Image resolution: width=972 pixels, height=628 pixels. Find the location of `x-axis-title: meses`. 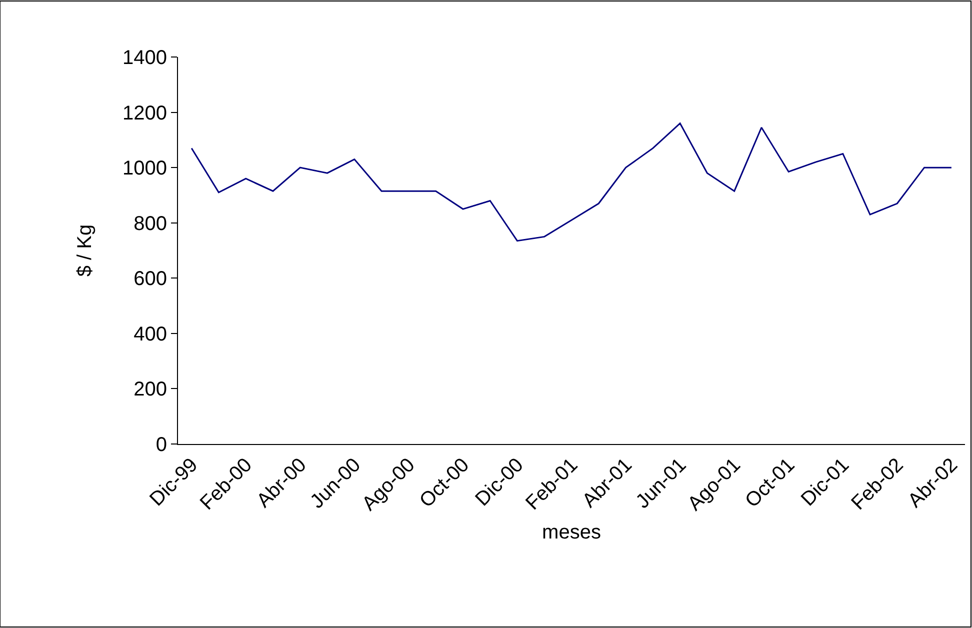

x-axis-title: meses is located at coordinates (571, 533).